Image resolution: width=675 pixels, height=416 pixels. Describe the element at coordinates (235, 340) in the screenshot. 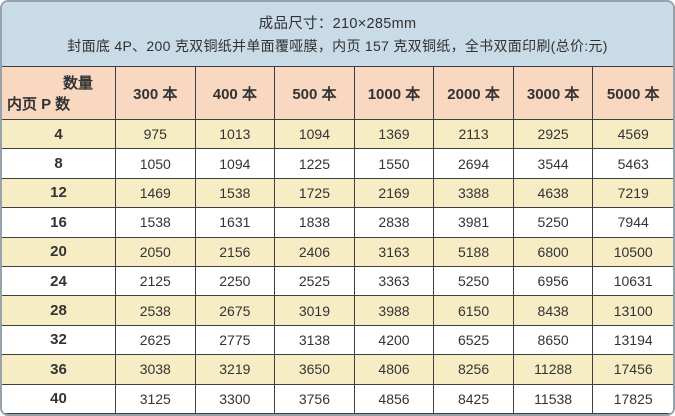

I see `price-cell: 2775` at that location.